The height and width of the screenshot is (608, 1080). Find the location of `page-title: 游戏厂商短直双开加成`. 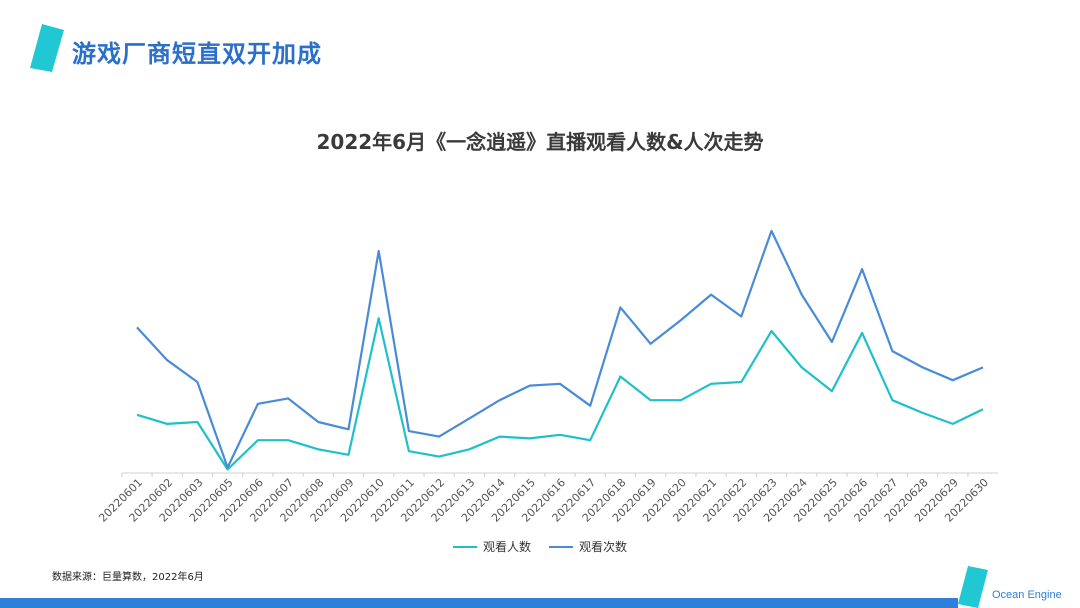

page-title: 游戏厂商短直双开加成 is located at coordinates (197, 54).